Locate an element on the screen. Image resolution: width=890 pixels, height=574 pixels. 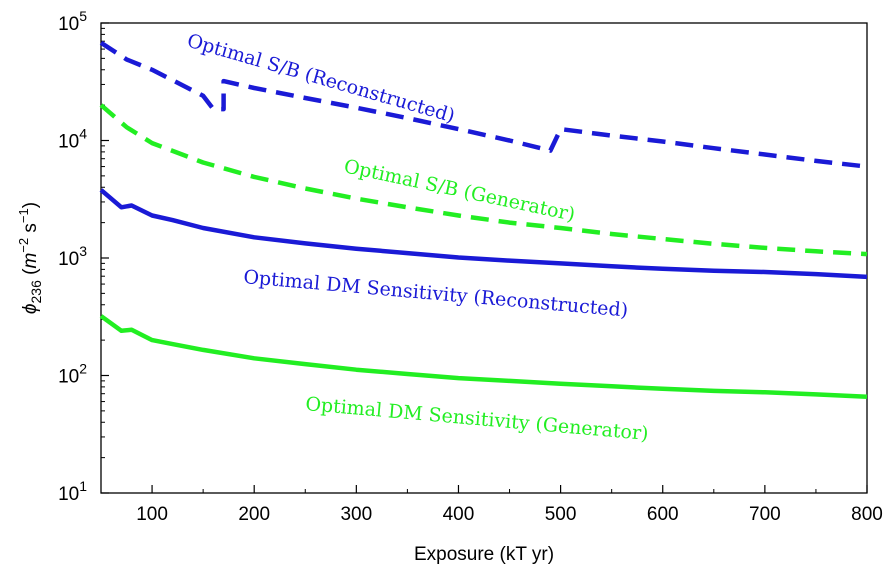
x-tick-label: 300 is located at coordinates (356, 514).